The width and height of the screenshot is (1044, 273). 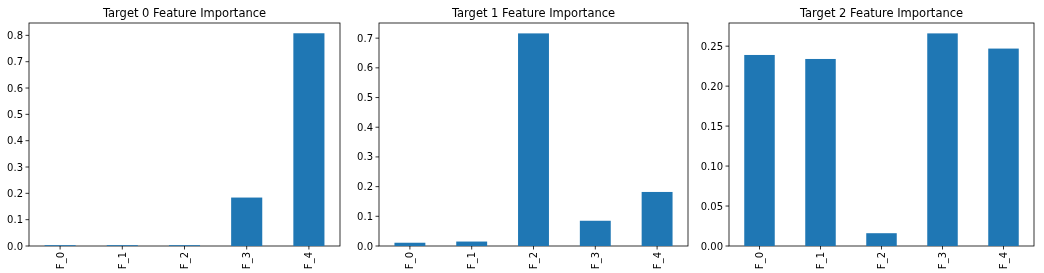 What do you see at coordinates (711, 46) in the screenshot?
I see `y-tick-label: 0.25` at bounding box center [711, 46].